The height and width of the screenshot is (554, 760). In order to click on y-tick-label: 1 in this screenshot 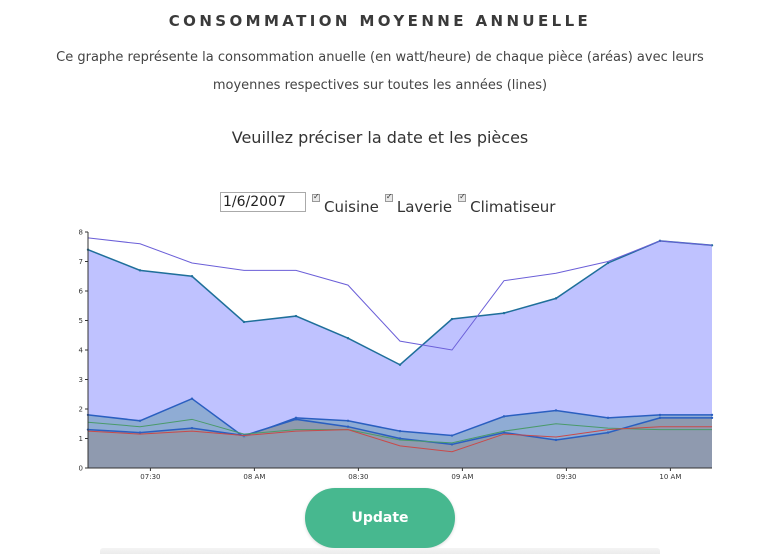, I will do `click(81, 439)`.